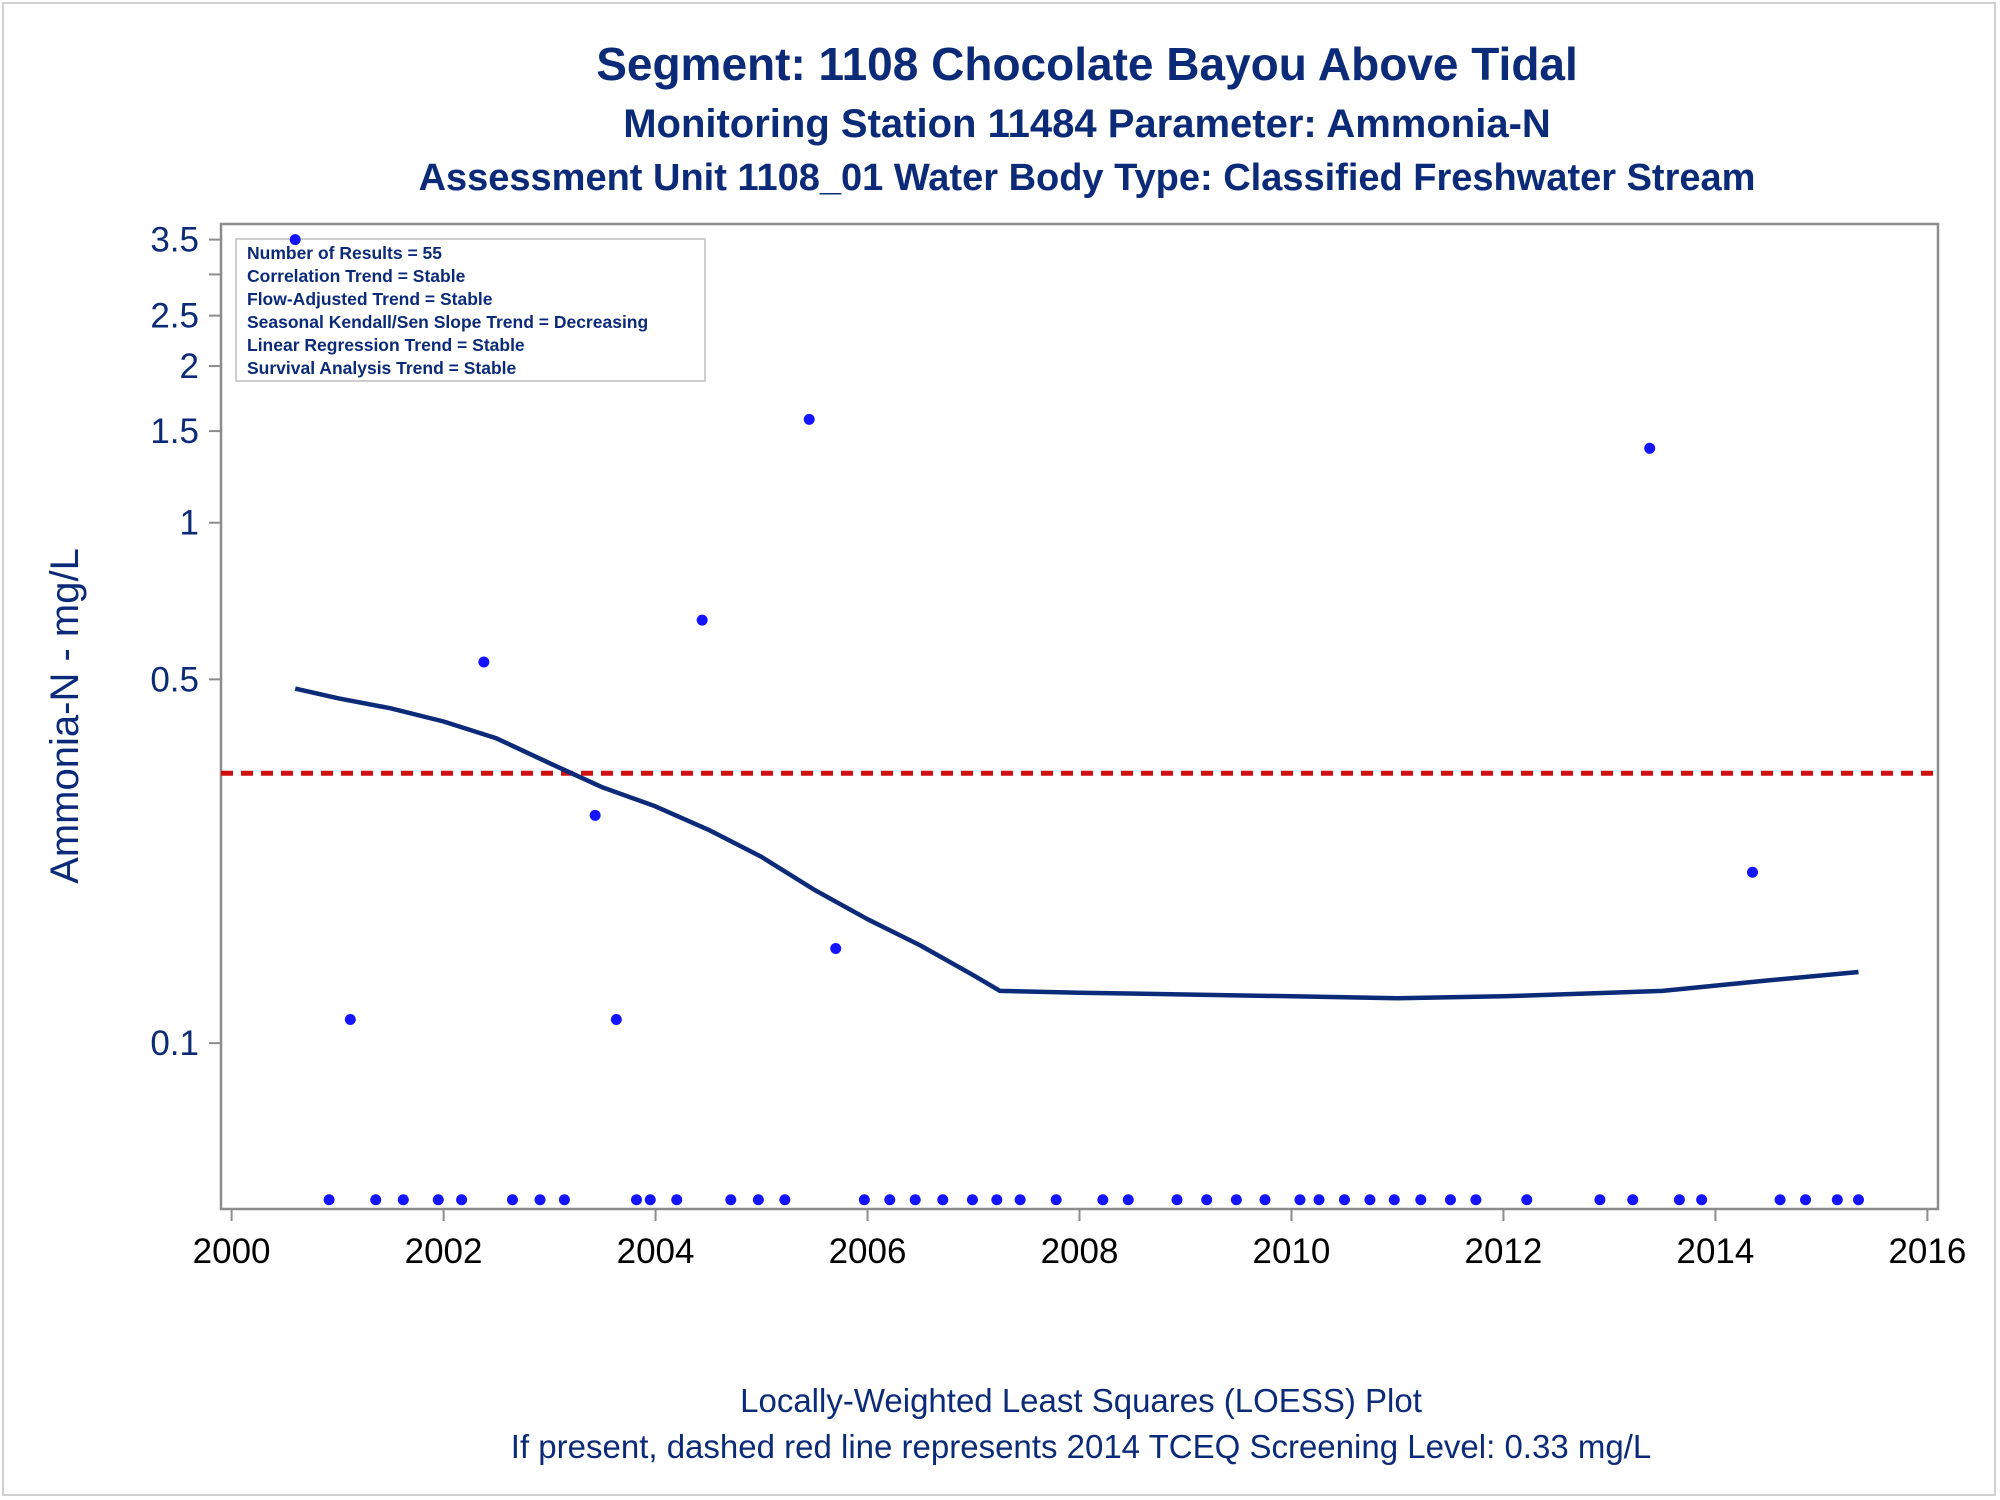 Image resolution: width=2000 pixels, height=1500 pixels. Describe the element at coordinates (174, 1043) in the screenshot. I see `y-tick-label: 0.1` at that location.